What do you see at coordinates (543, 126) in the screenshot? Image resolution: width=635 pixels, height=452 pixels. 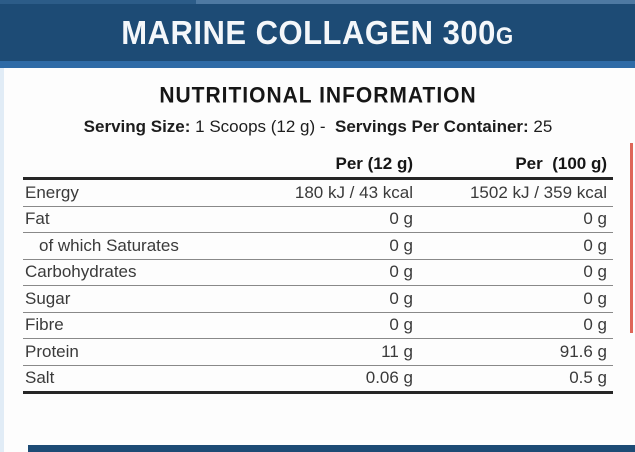 I see `servings-per-container-value: 25` at bounding box center [543, 126].